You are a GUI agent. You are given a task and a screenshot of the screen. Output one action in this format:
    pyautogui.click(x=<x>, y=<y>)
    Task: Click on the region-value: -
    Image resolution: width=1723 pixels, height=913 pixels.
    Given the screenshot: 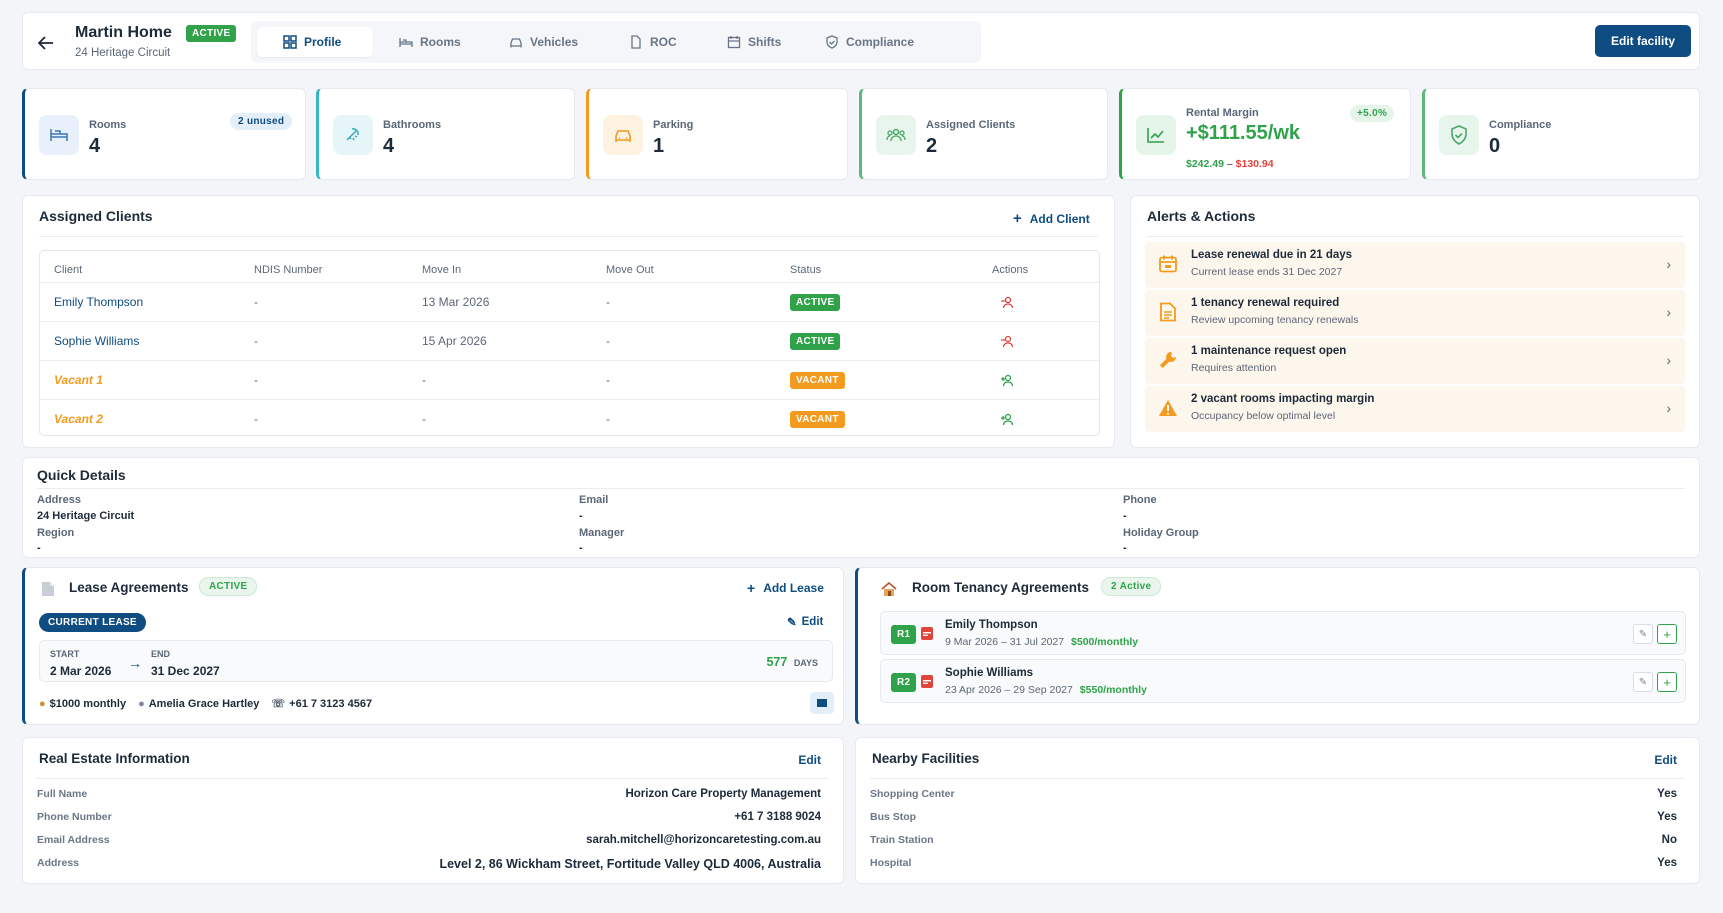 What is the action you would take?
    pyautogui.click(x=39, y=548)
    